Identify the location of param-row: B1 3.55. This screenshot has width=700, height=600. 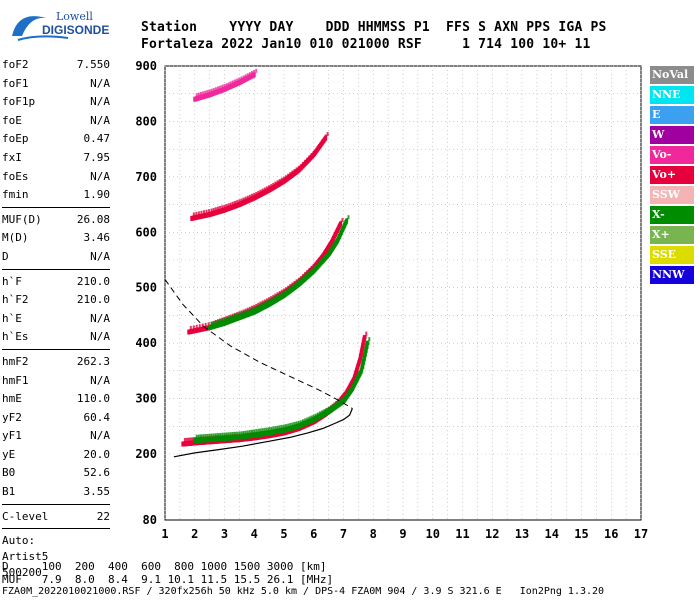
(56, 492).